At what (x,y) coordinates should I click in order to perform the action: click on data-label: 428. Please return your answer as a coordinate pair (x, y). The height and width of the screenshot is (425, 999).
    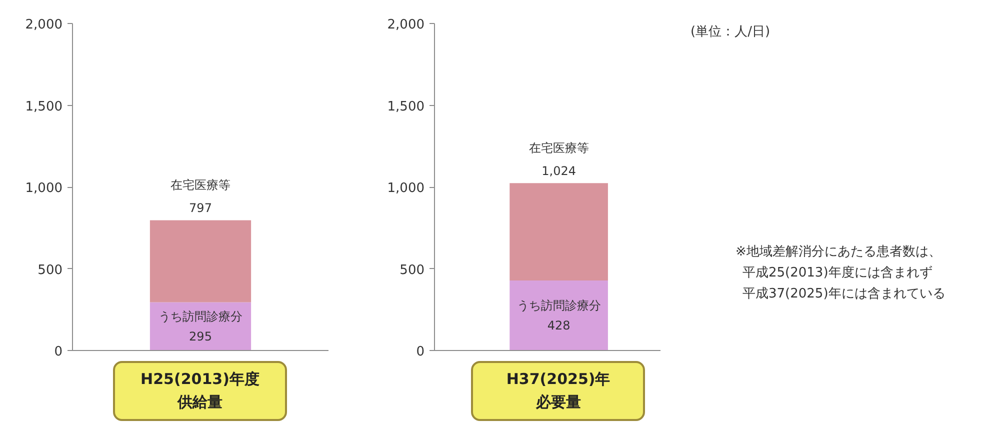
    Looking at the image, I should click on (558, 325).